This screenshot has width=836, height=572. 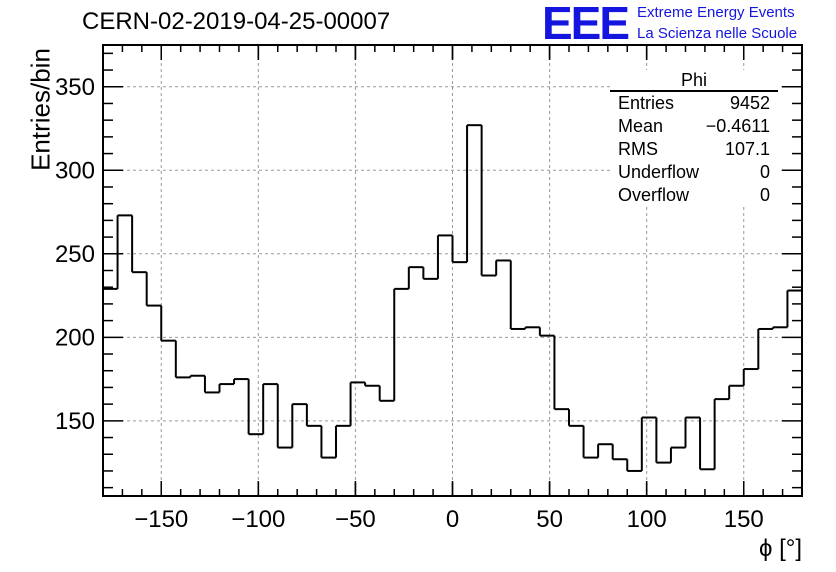 I want to click on x-tick-label: 0, so click(x=452, y=519).